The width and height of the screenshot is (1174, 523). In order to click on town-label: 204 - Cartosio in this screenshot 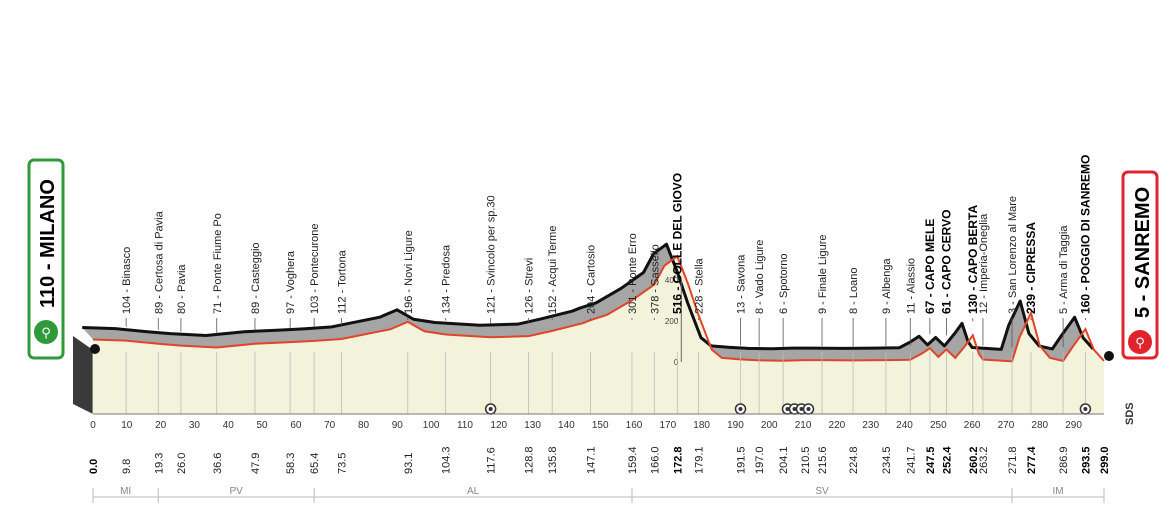, I will do `click(591, 279)`.